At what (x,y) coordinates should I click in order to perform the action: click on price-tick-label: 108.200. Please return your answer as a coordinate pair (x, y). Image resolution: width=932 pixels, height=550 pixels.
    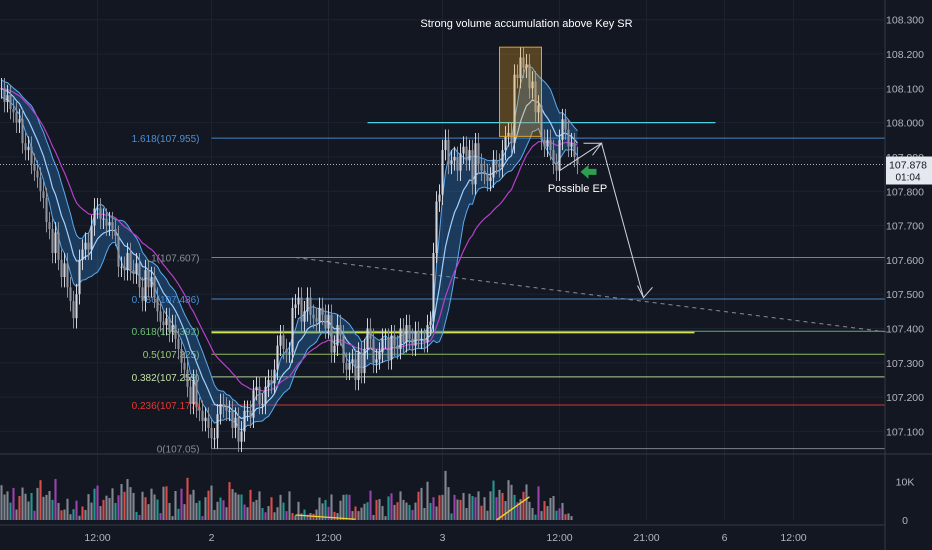
    Looking at the image, I should click on (905, 55).